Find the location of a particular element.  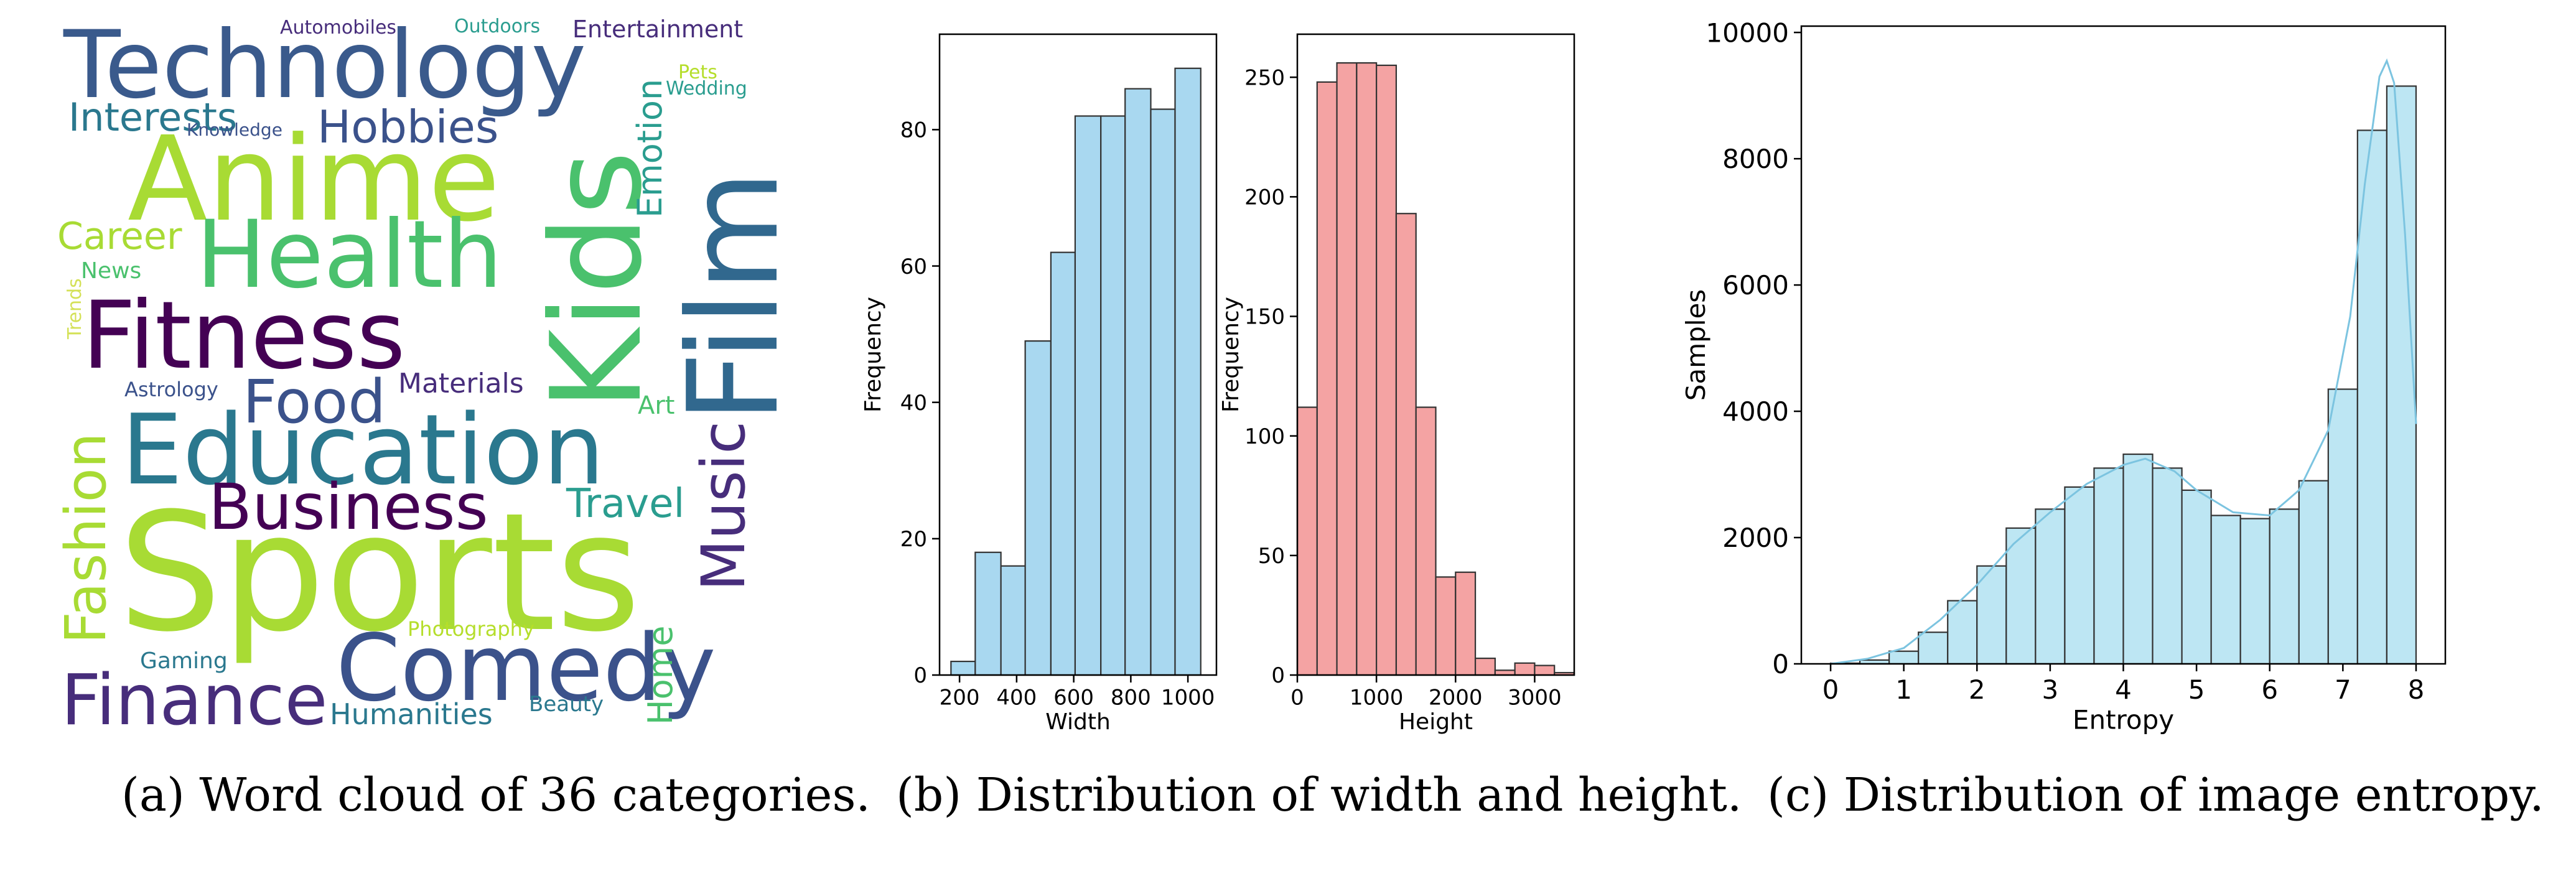

height-ytick-label-5: 250 is located at coordinates (1264, 77).